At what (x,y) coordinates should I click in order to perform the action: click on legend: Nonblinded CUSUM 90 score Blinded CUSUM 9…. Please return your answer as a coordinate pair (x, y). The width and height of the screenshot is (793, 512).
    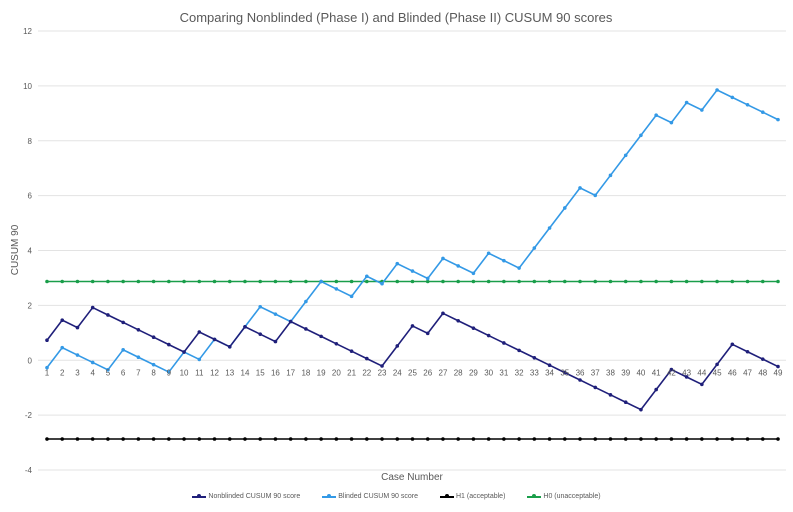
    Looking at the image, I should click on (396, 496).